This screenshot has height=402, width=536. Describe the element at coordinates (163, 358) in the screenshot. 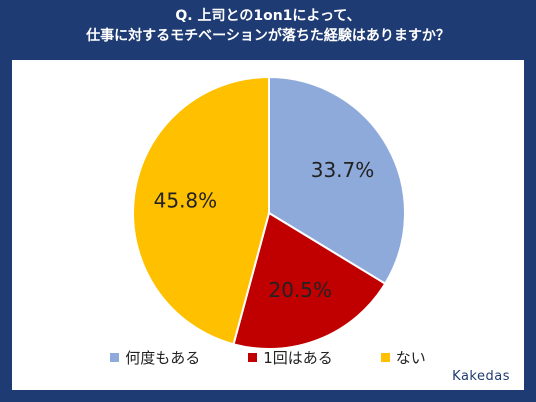

I see `legend-label-0: 何度もある` at that location.